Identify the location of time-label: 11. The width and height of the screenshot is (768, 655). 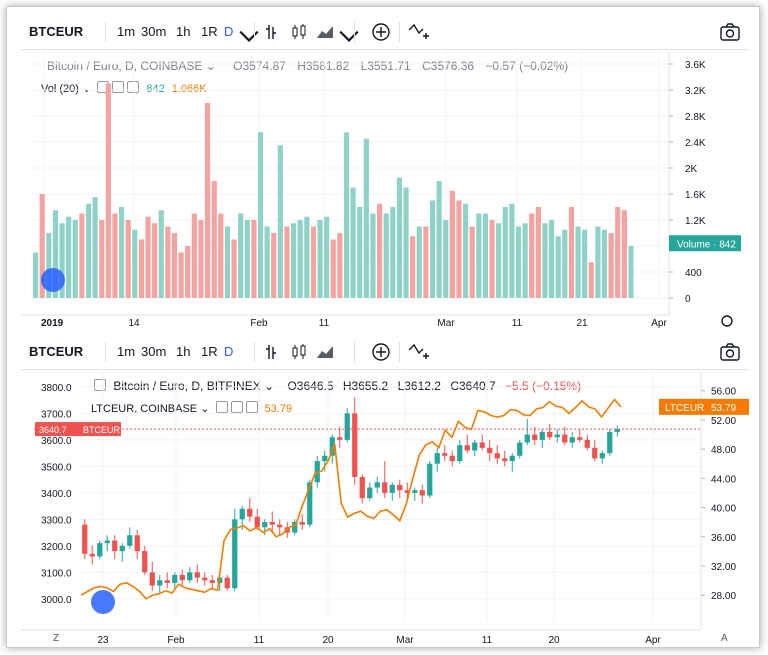
(259, 640).